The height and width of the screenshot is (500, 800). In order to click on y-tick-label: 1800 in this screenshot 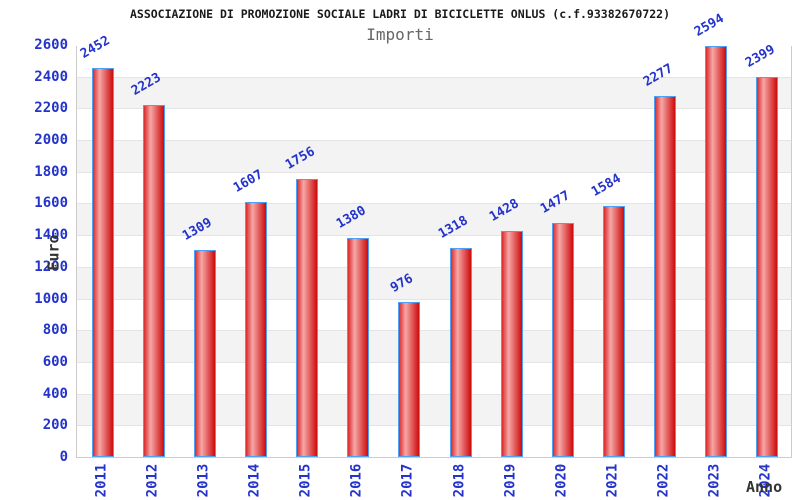, I will do `click(51, 171)`.